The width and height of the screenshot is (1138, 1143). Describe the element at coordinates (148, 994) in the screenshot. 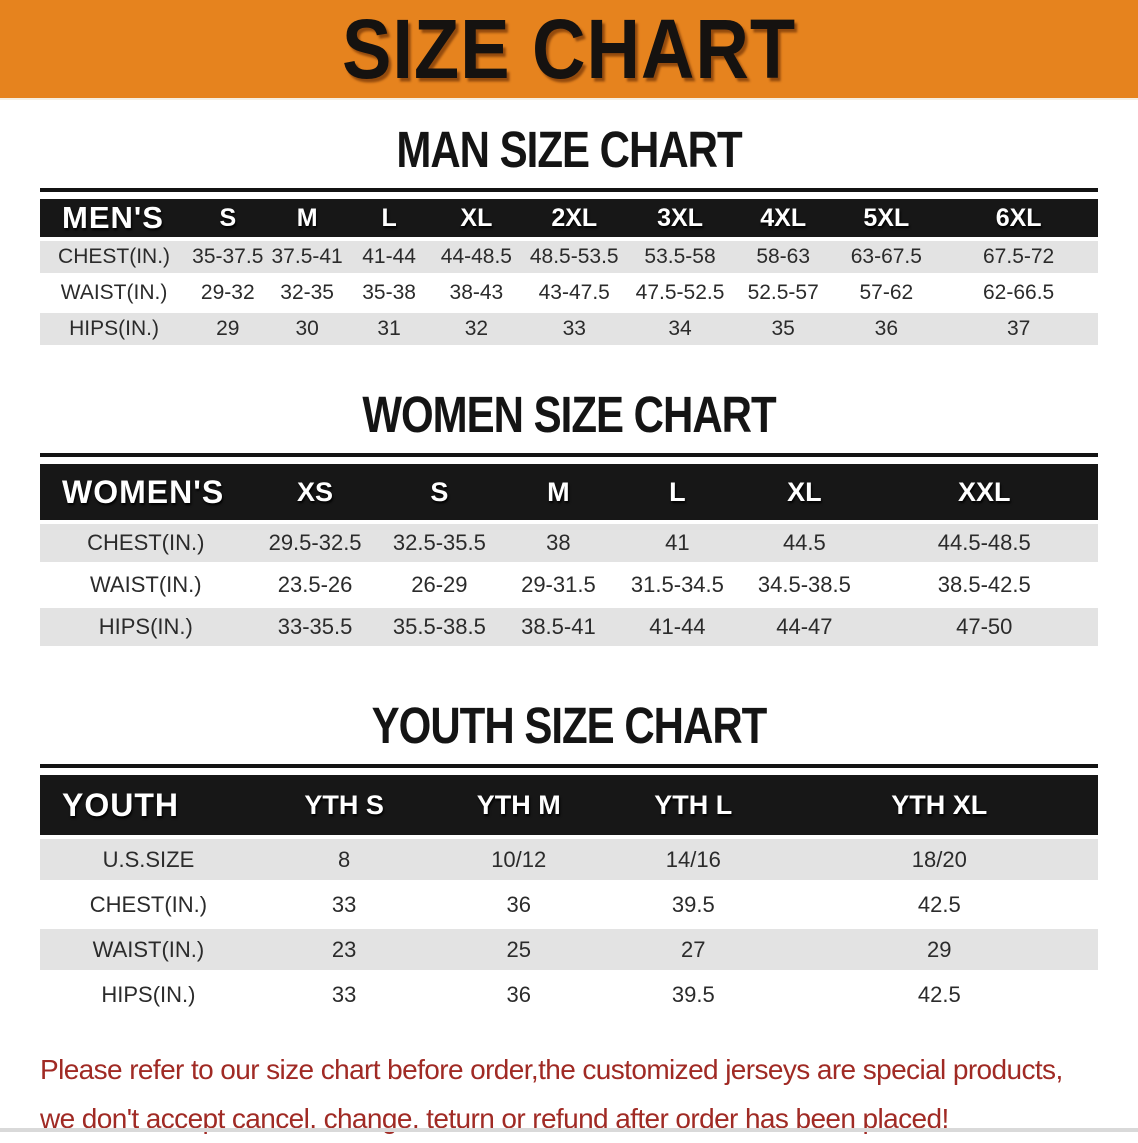

I see `row-label: HIPS(IN.)` at that location.